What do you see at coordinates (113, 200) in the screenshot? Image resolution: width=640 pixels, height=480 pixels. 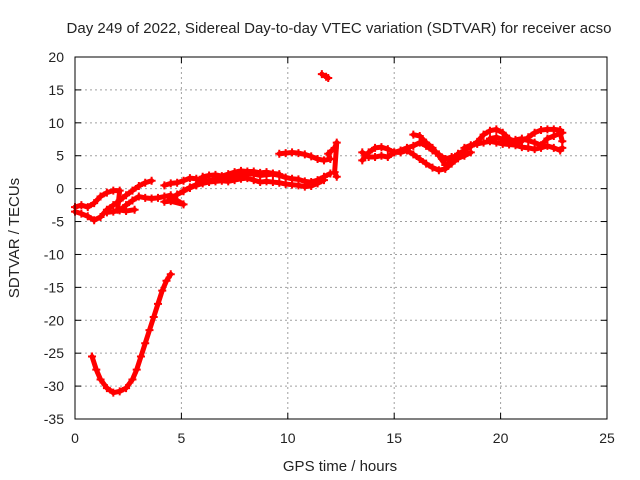 I see `series-trace-a` at bounding box center [113, 200].